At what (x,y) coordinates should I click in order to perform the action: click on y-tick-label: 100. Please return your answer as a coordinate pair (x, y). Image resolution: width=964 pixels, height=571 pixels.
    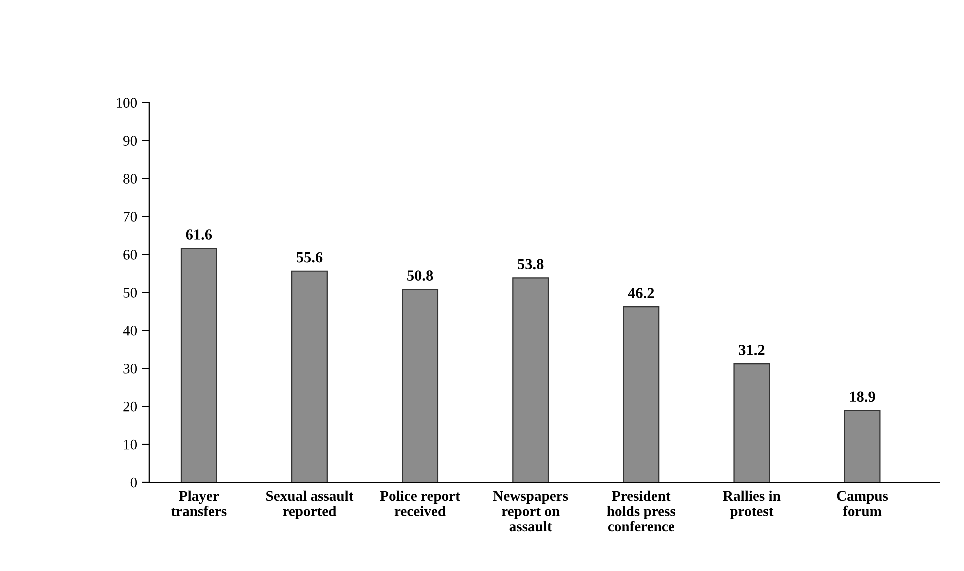
    Looking at the image, I should click on (127, 103).